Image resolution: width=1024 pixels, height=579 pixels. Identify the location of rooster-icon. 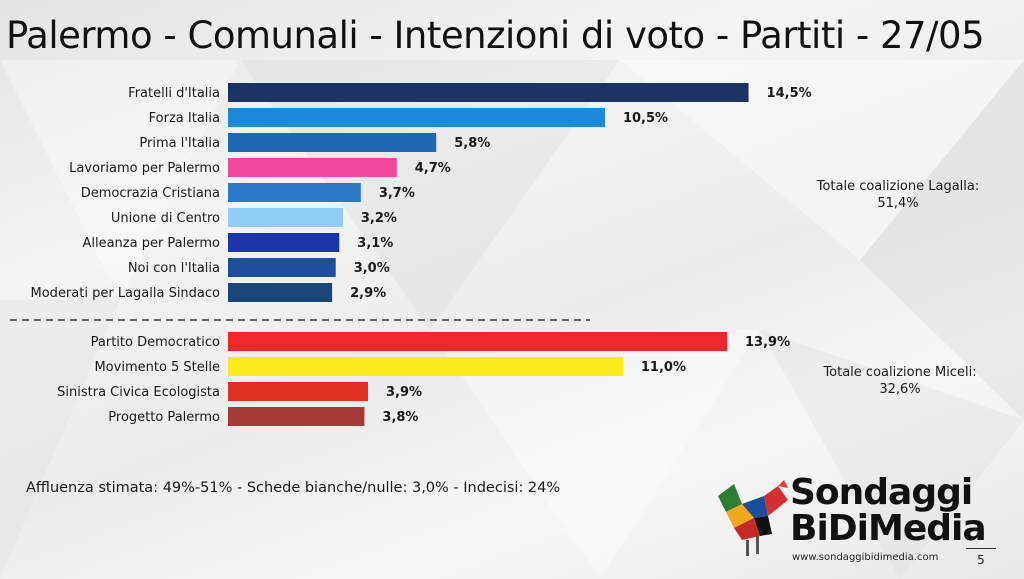
(753, 518).